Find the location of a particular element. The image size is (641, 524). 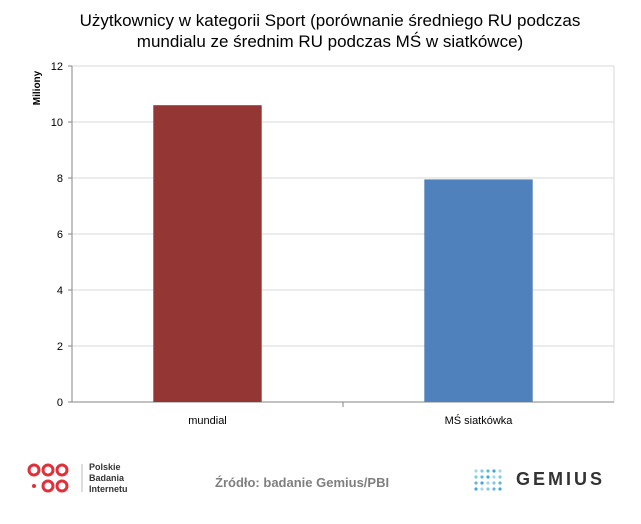

source-note: Źródło: badanie Gemius/PBI is located at coordinates (302, 482).